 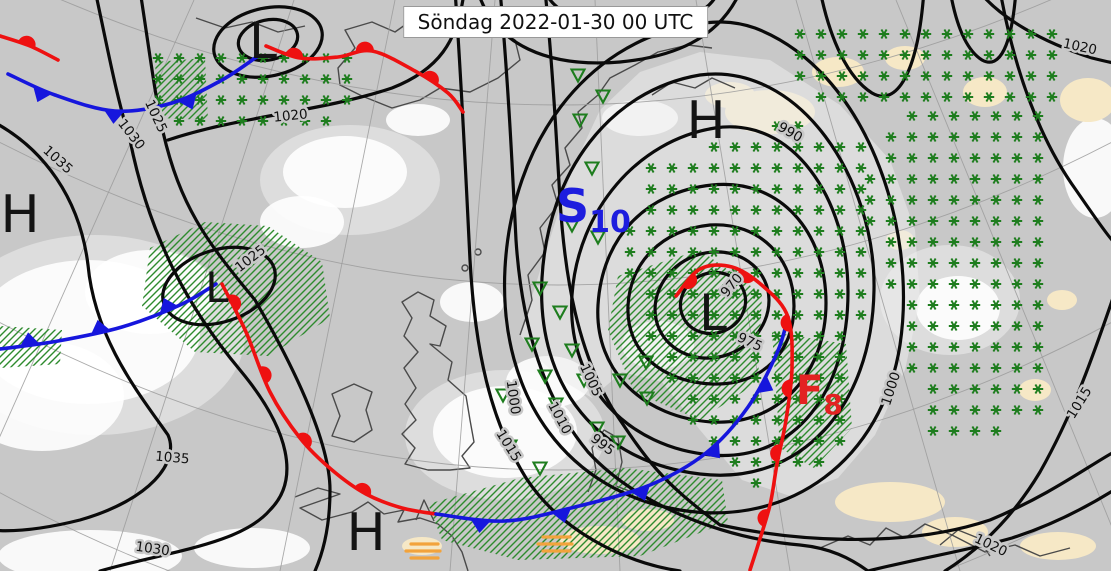 What do you see at coordinates (465, 268) in the screenshot?
I see `coastline-shetland` at bounding box center [465, 268].